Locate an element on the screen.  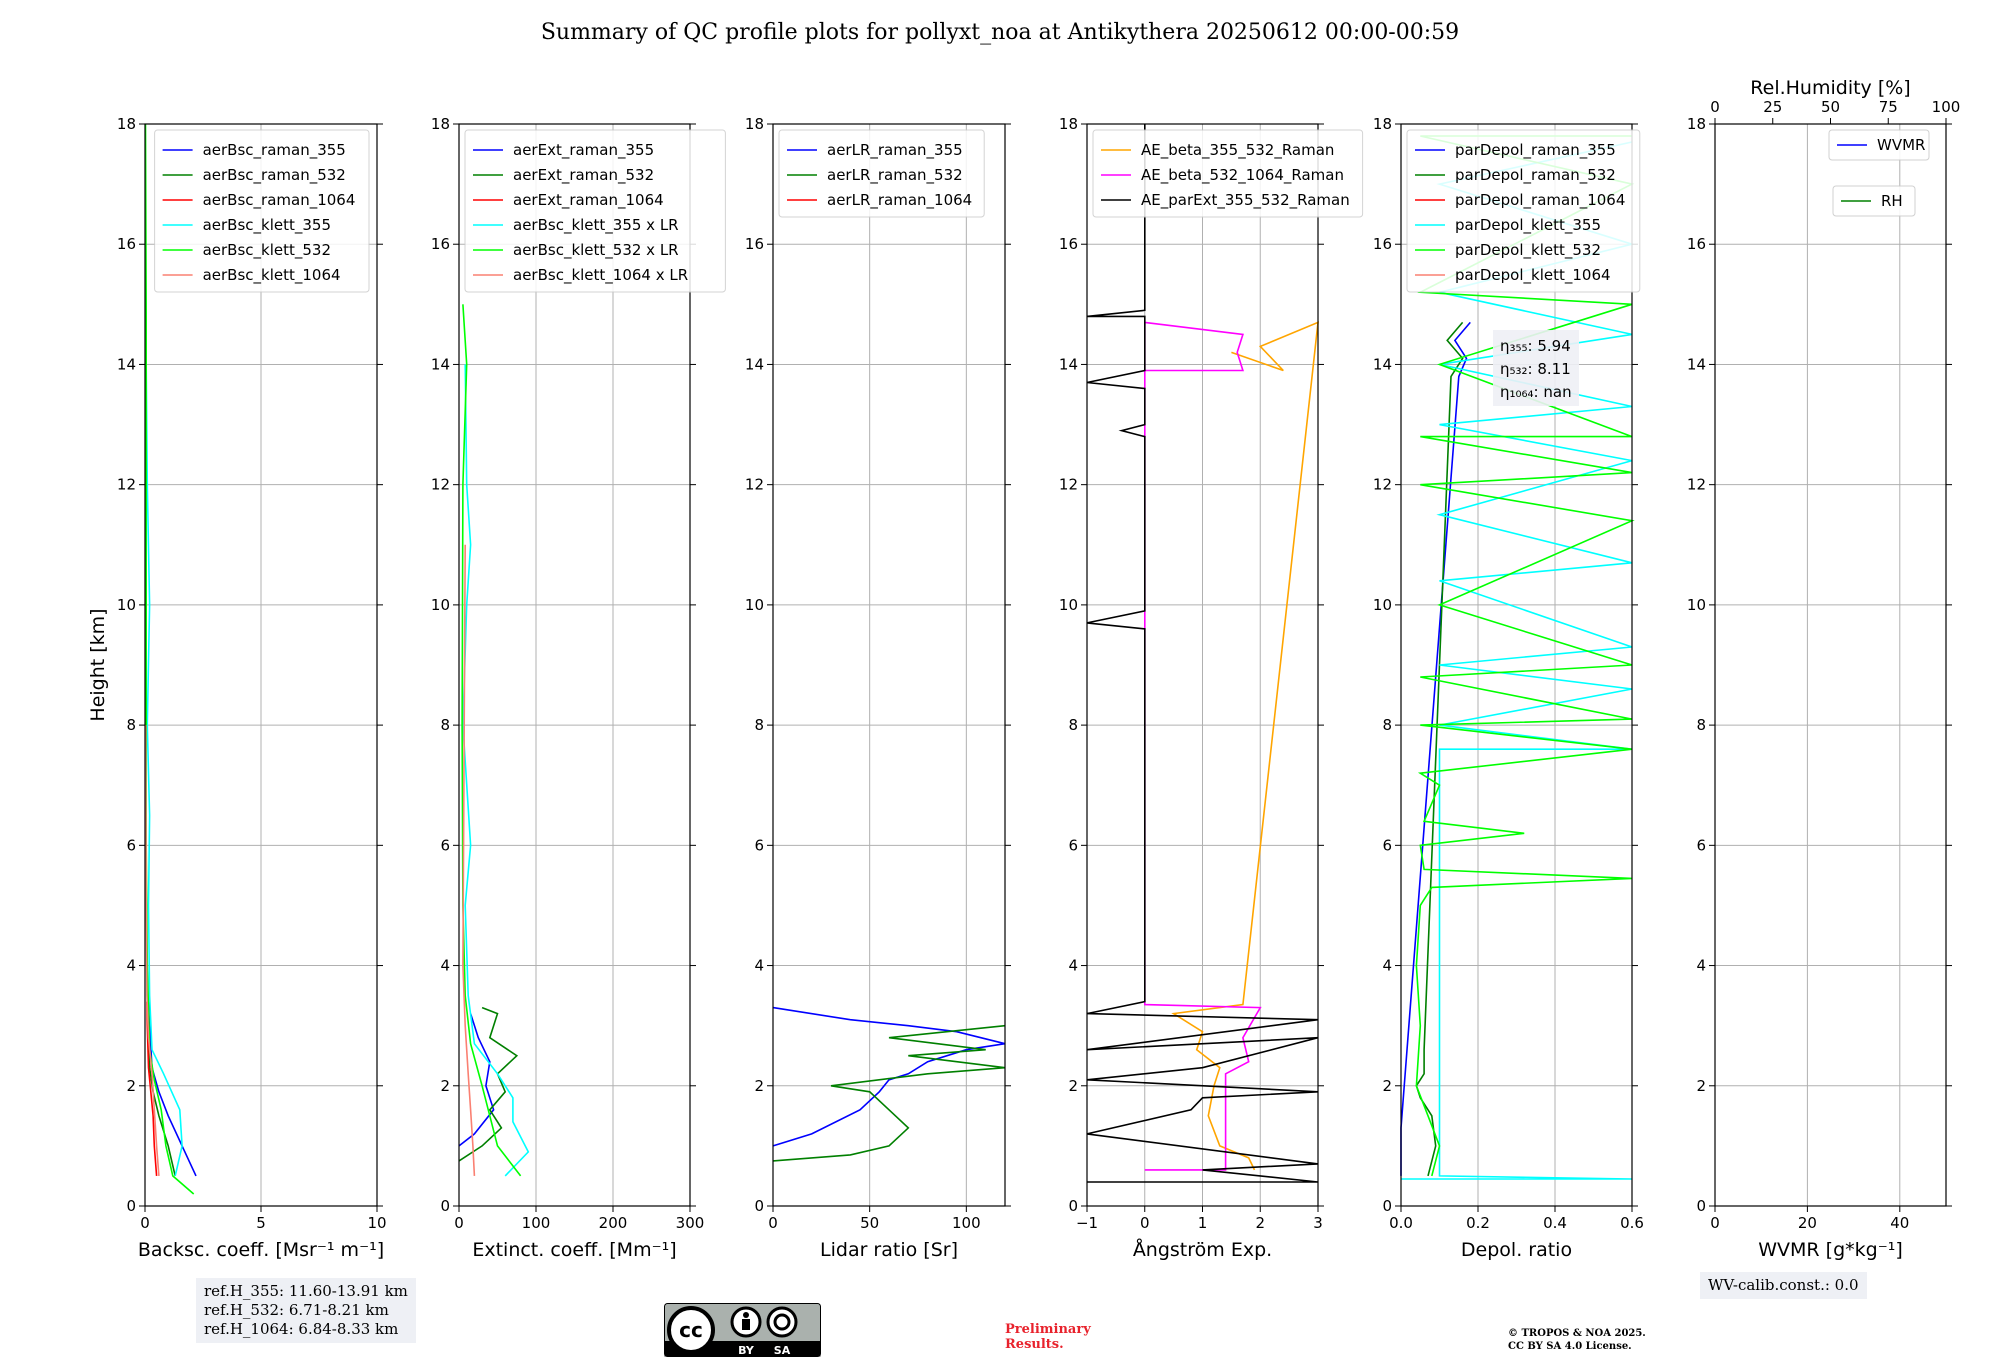
legend-label-parDepol_klett_1064: parDepol_klett_1064 is located at coordinates (1533, 275).